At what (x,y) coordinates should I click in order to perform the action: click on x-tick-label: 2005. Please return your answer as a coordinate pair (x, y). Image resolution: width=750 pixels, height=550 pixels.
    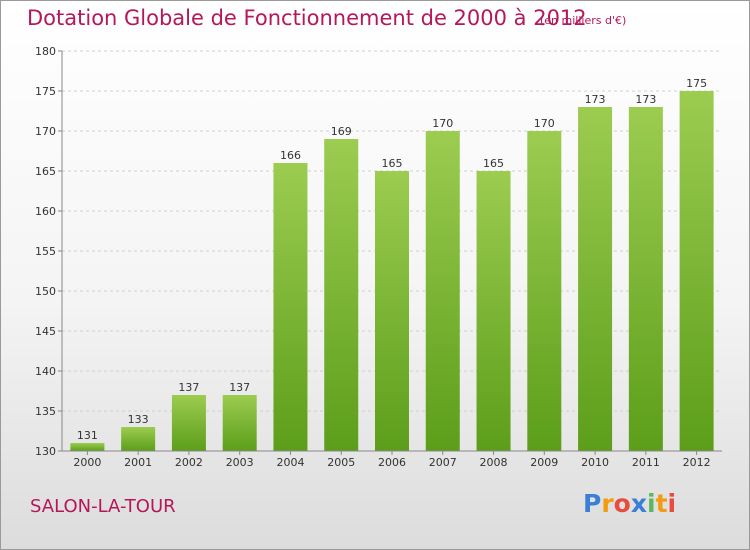
    Looking at the image, I should click on (341, 462).